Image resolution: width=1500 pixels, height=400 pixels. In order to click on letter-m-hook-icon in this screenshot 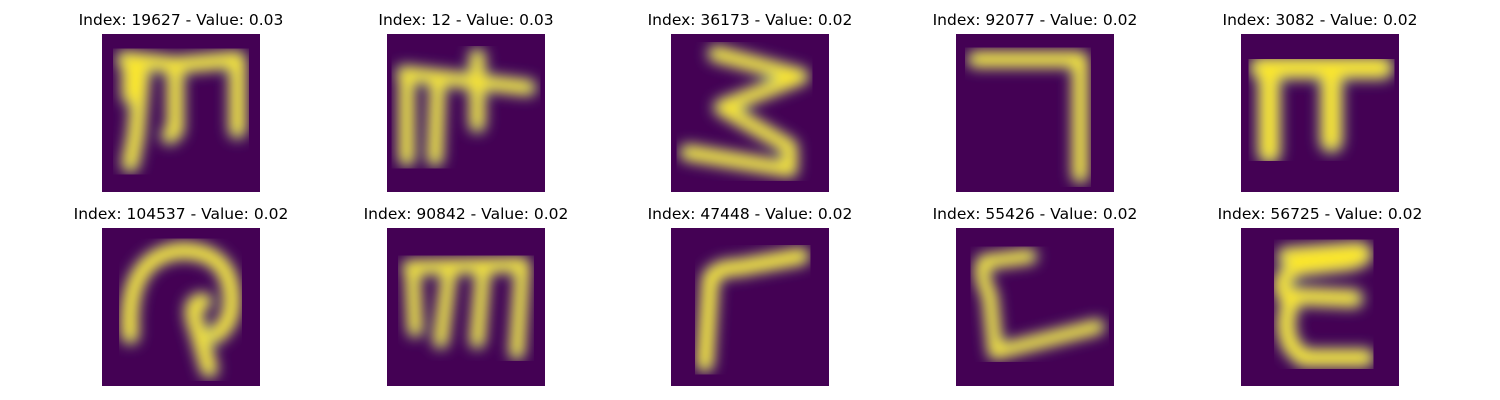, I will do `click(181, 113)`.